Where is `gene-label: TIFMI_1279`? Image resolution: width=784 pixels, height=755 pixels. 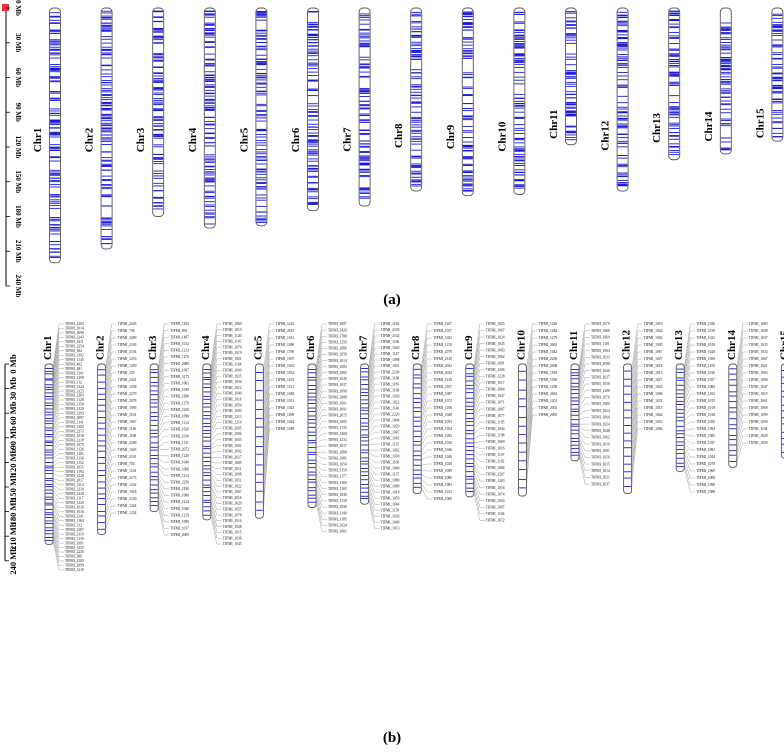 gene-label: TIFMI_1279 is located at coordinates (547, 338).